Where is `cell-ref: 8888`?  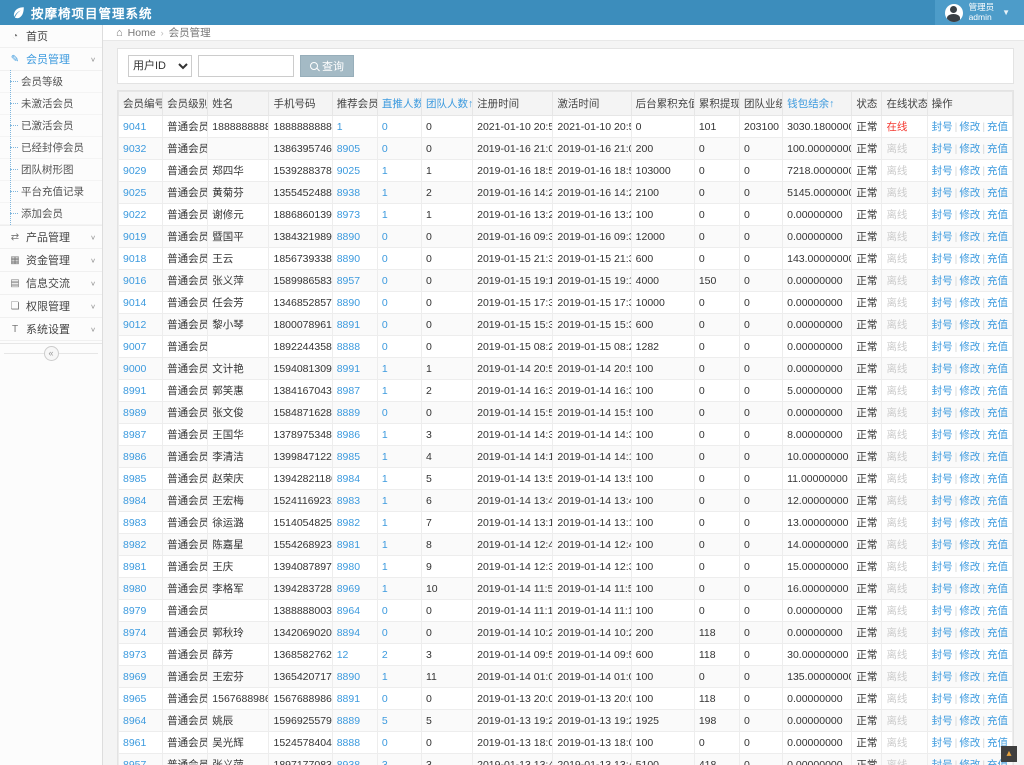
cell-ref: 8888 is located at coordinates (354, 346).